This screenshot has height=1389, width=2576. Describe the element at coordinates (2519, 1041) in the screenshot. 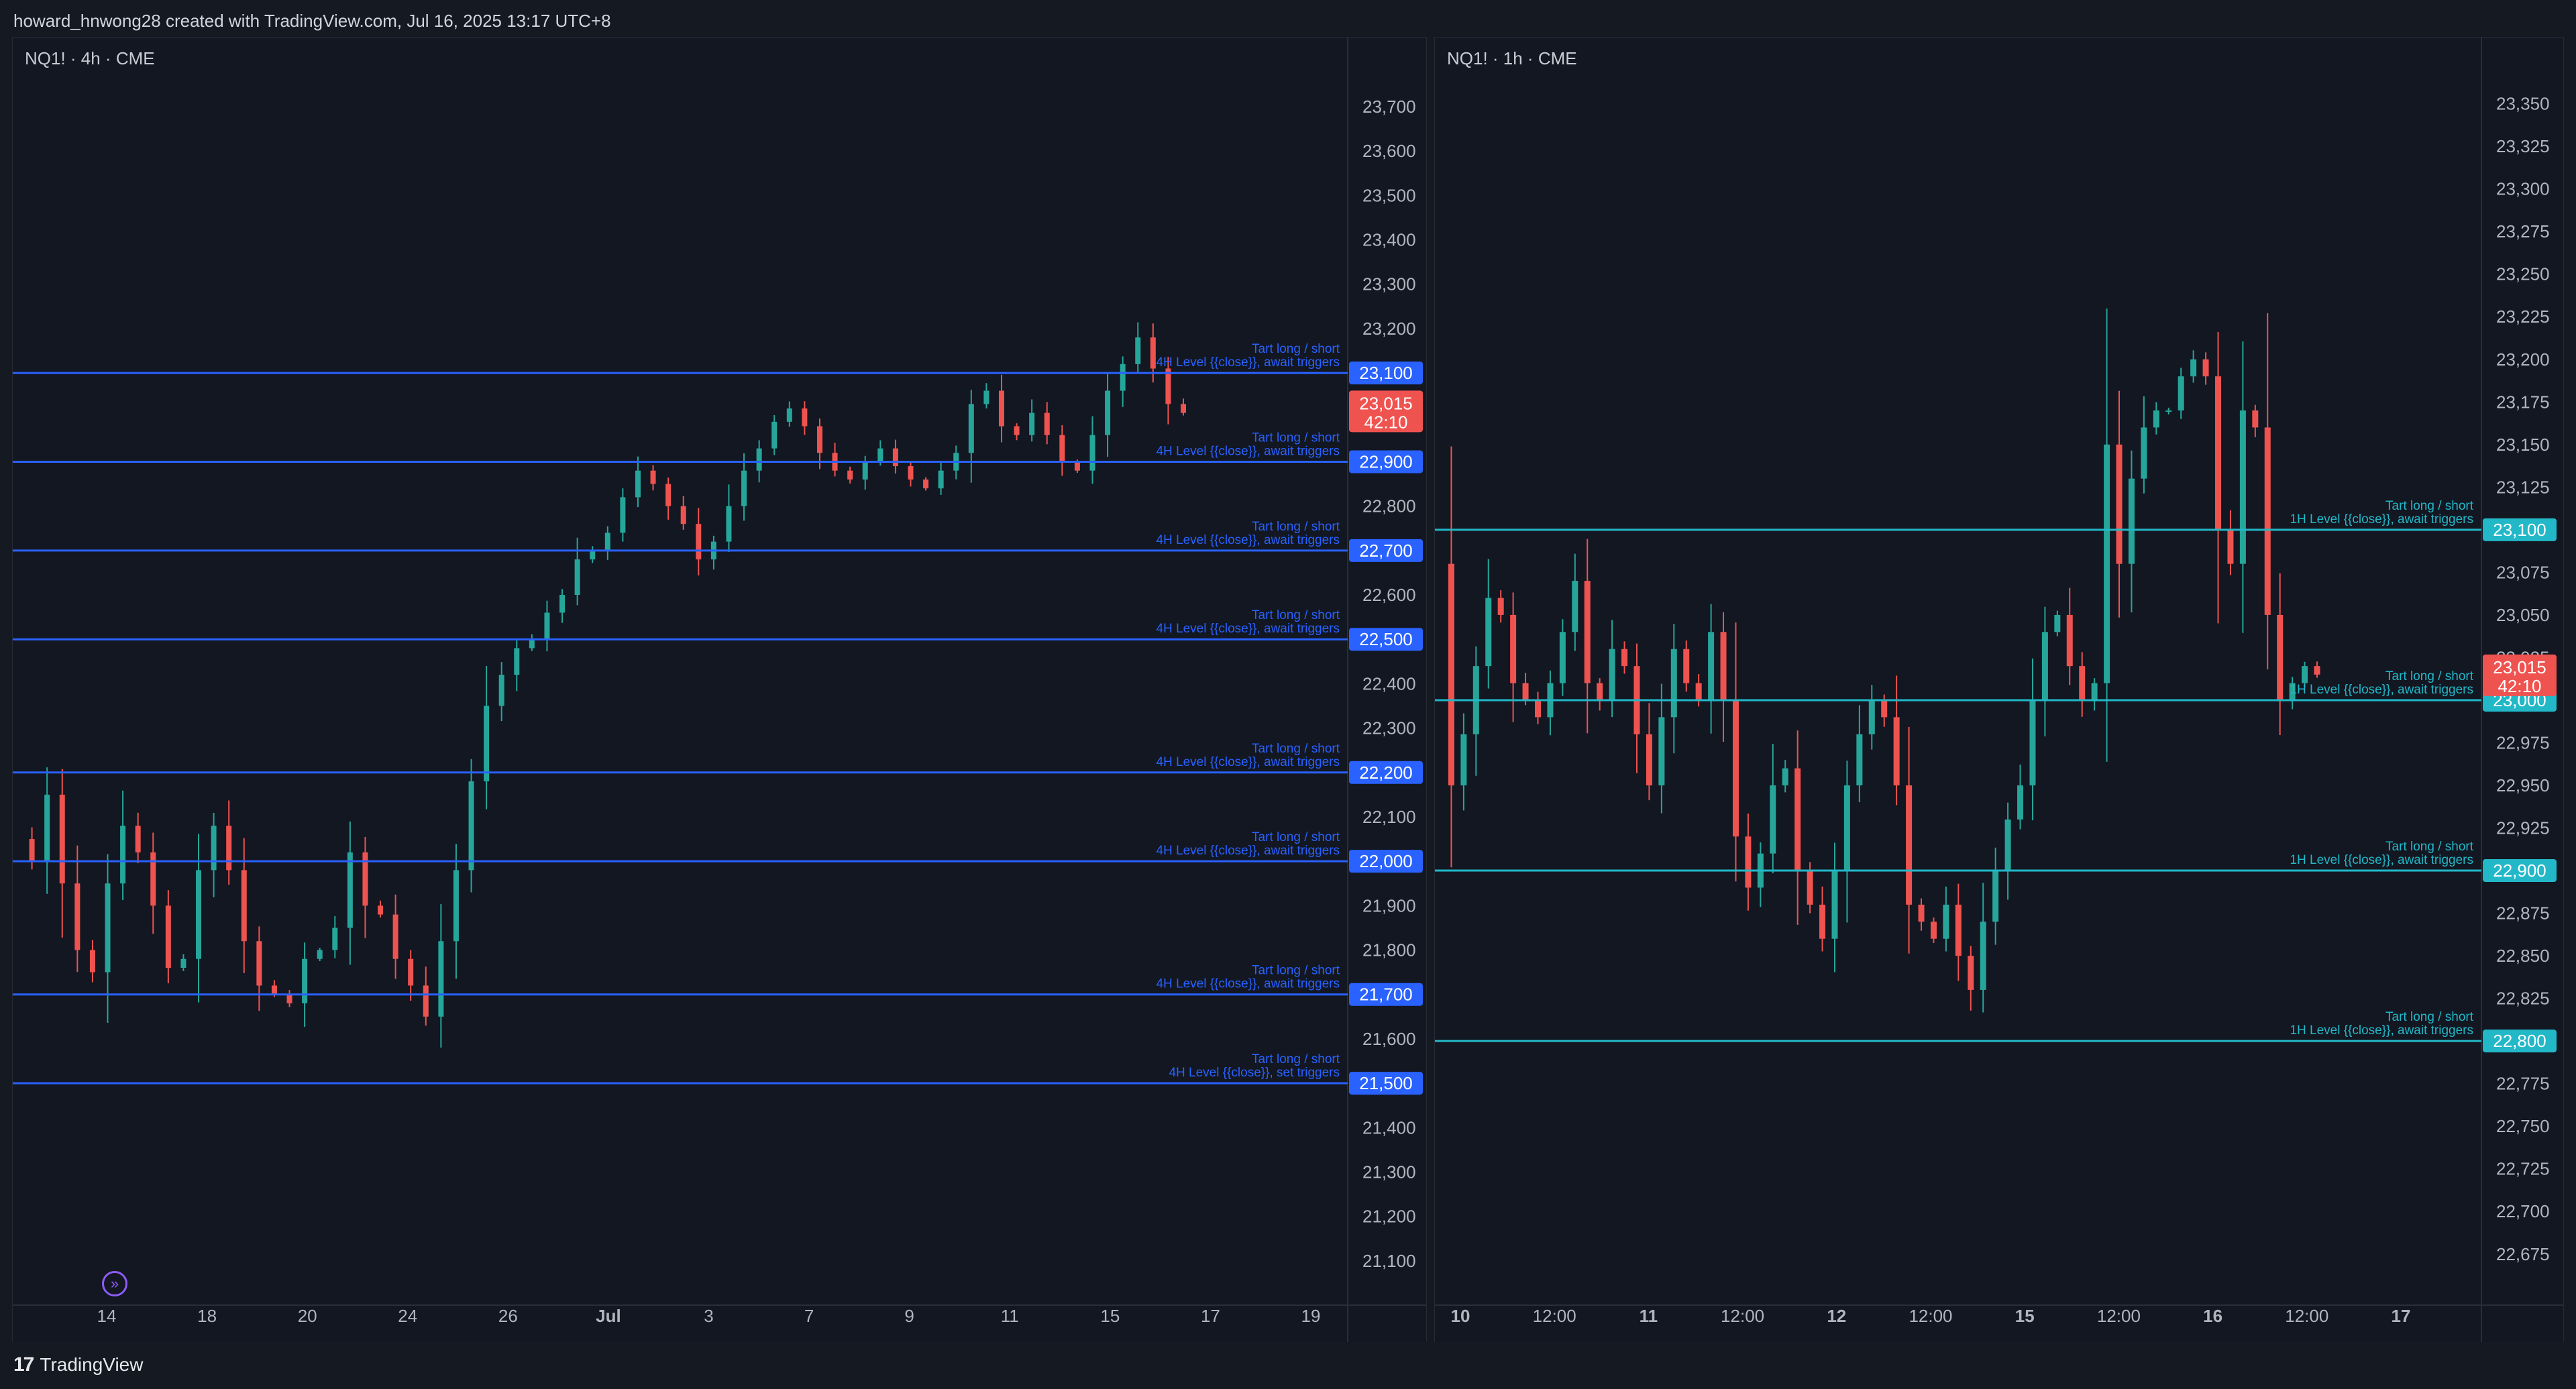

I see `level-price-label: 22,800` at that location.